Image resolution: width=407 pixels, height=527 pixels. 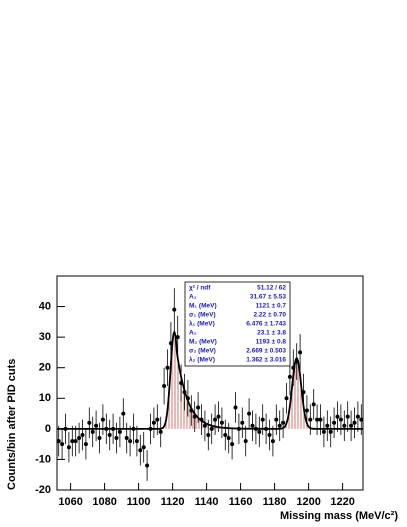 What do you see at coordinates (237, 324) in the screenshot?
I see `stats-box` at bounding box center [237, 324].